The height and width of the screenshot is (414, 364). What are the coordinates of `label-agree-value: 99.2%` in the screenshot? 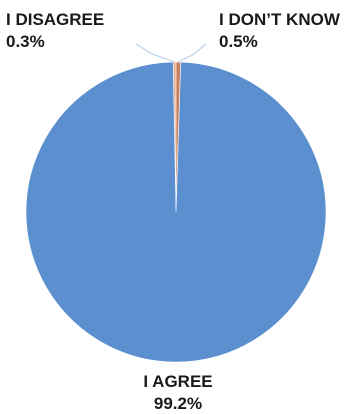 It's located at (178, 403).